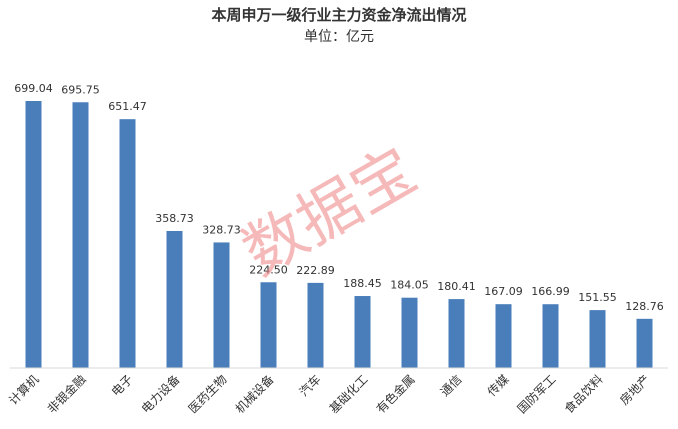 This screenshot has width=678, height=429. What do you see at coordinates (644, 306) in the screenshot?
I see `value-label: 128.76` at bounding box center [644, 306].